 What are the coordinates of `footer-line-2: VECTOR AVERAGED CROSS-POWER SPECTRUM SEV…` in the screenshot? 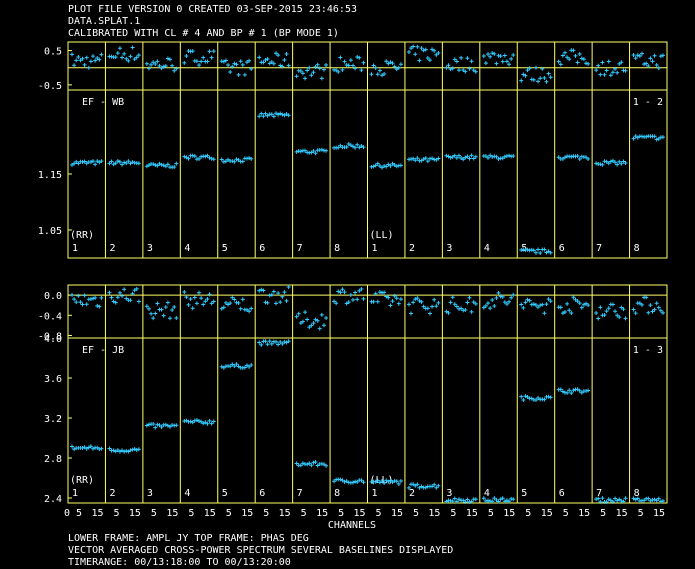 It's located at (260, 550).